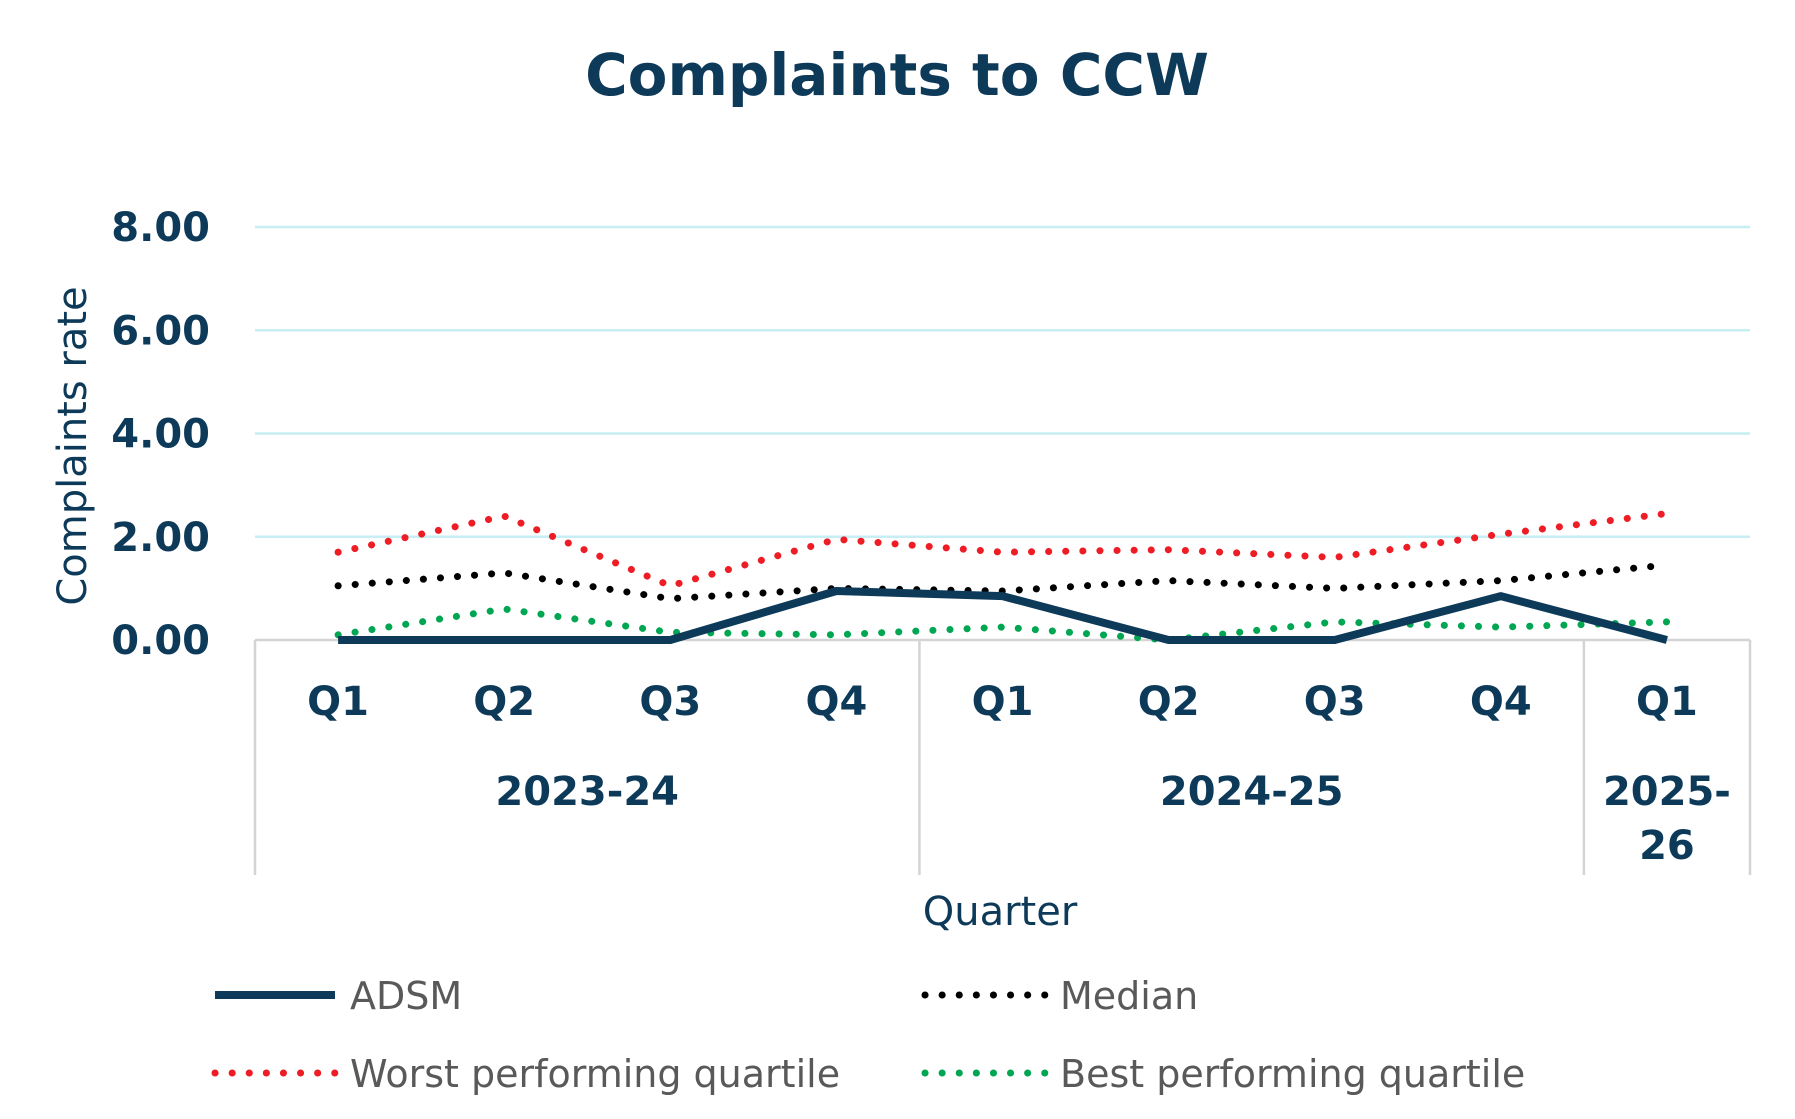 This screenshot has height=1119, width=1795. What do you see at coordinates (587, 792) in the screenshot?
I see `x-group-label: 2023-24` at bounding box center [587, 792].